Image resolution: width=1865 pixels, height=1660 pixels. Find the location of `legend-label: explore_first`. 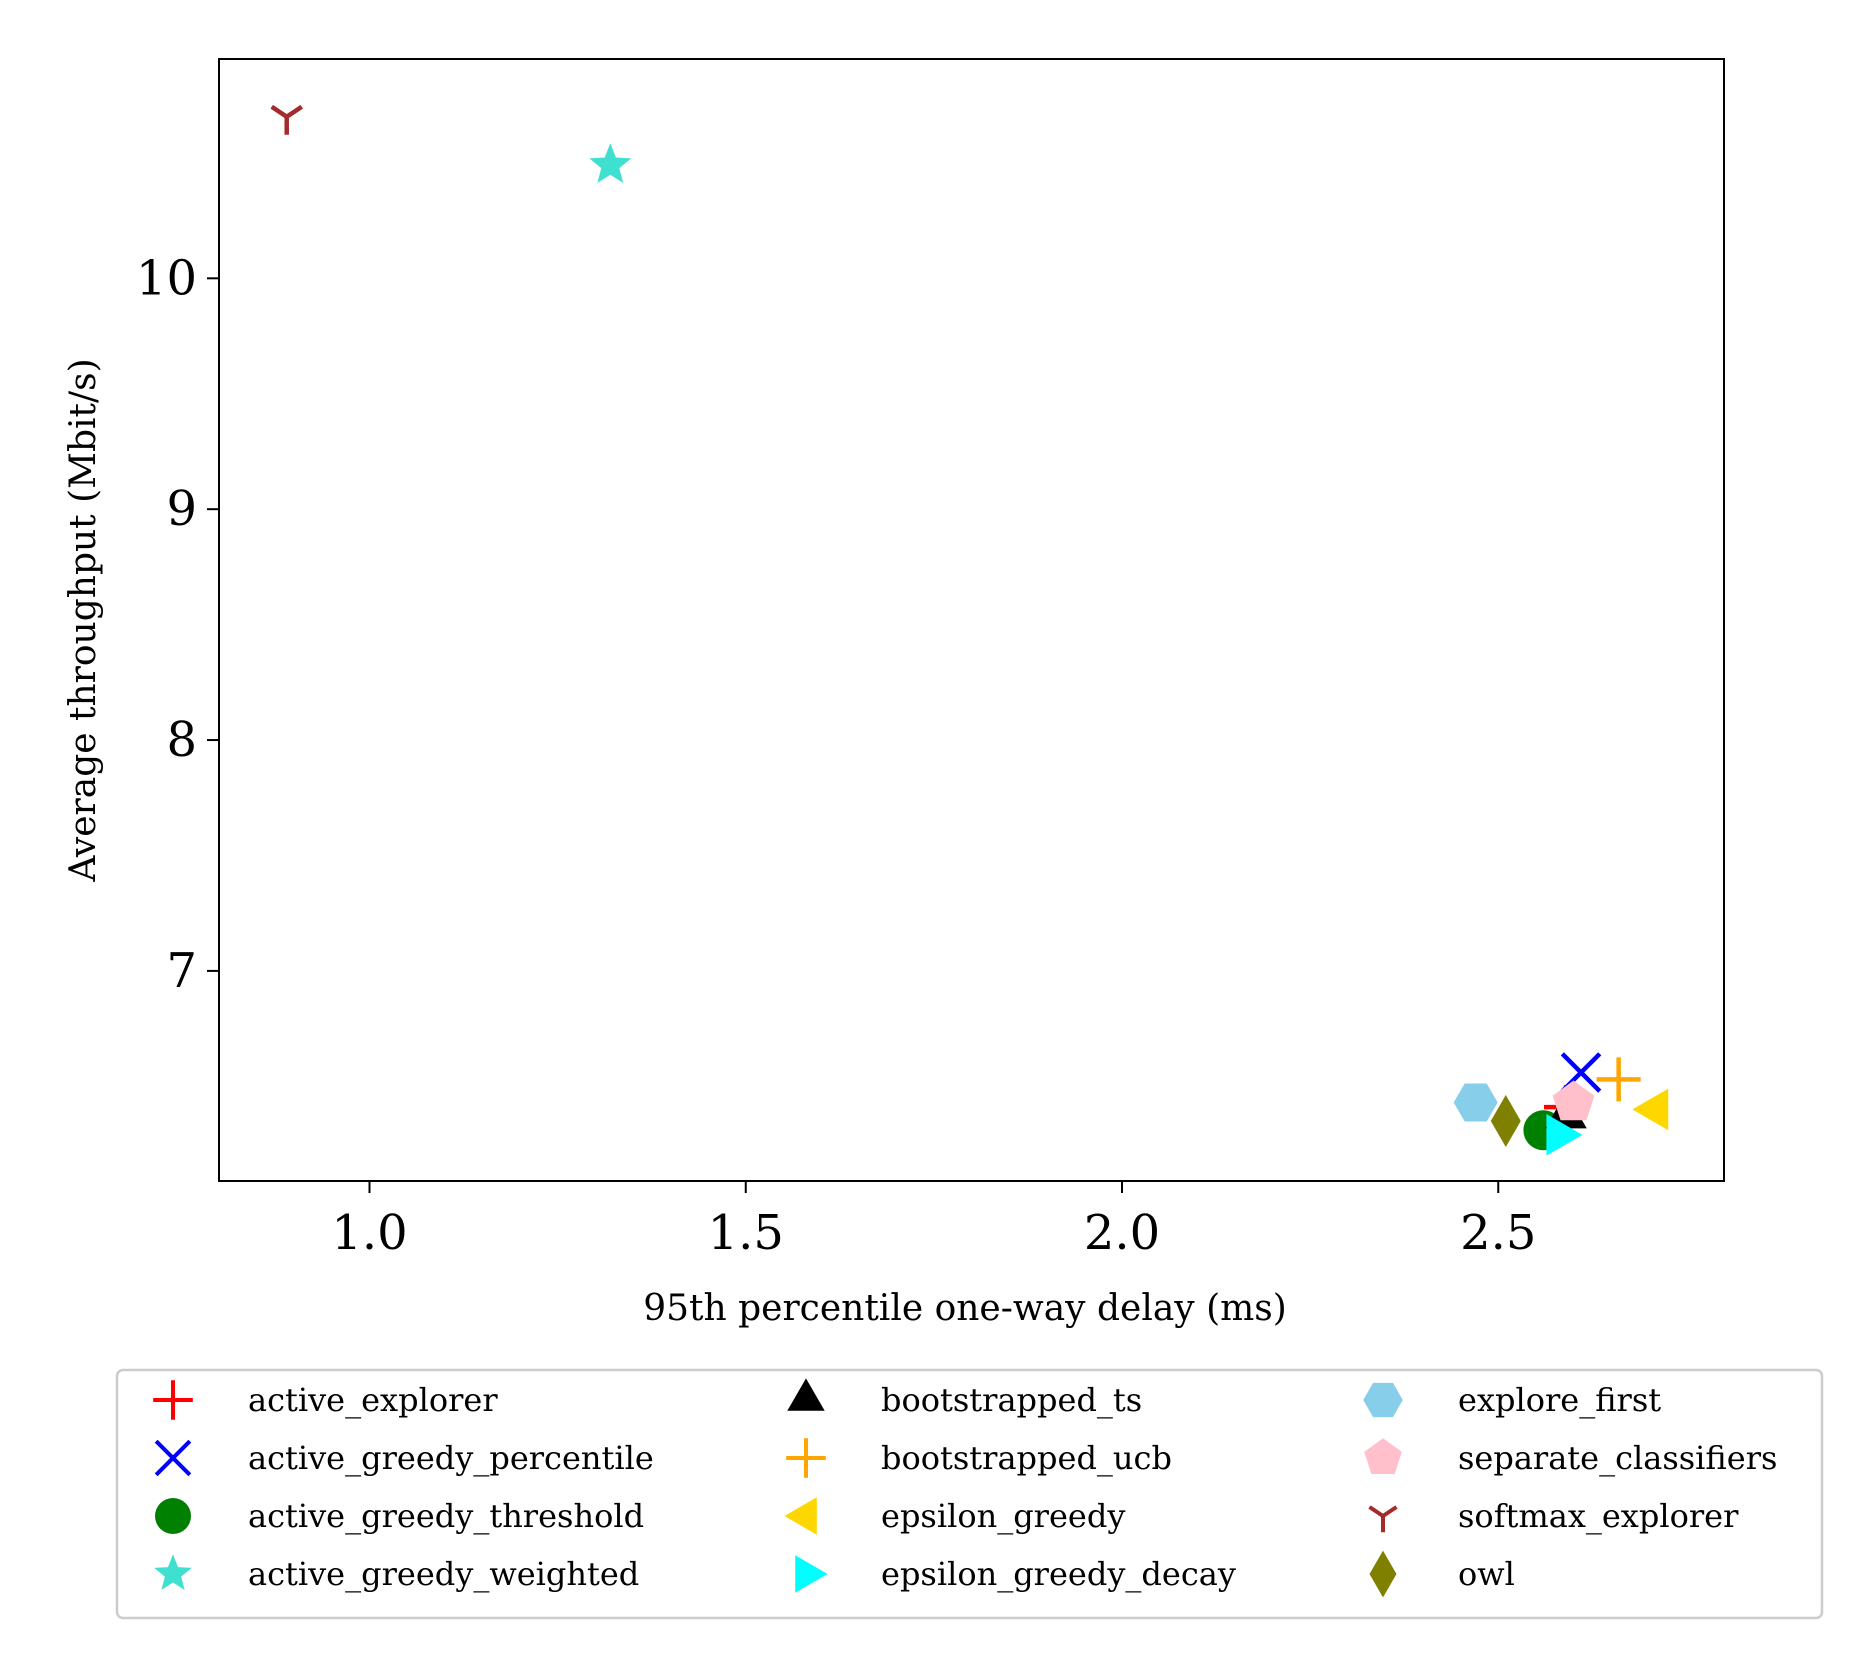

legend-label: explore_first is located at coordinates (1559, 1400).